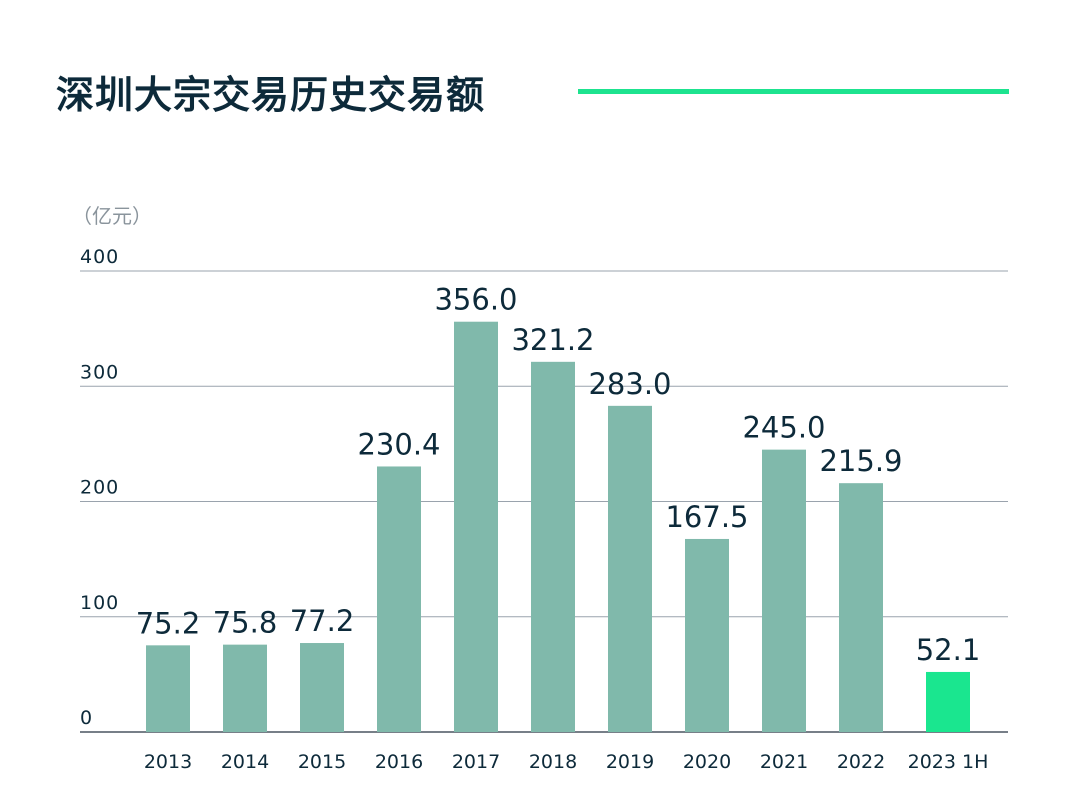 Image resolution: width=1080 pixels, height=794 pixels. I want to click on data-label: 77.2, so click(322, 621).